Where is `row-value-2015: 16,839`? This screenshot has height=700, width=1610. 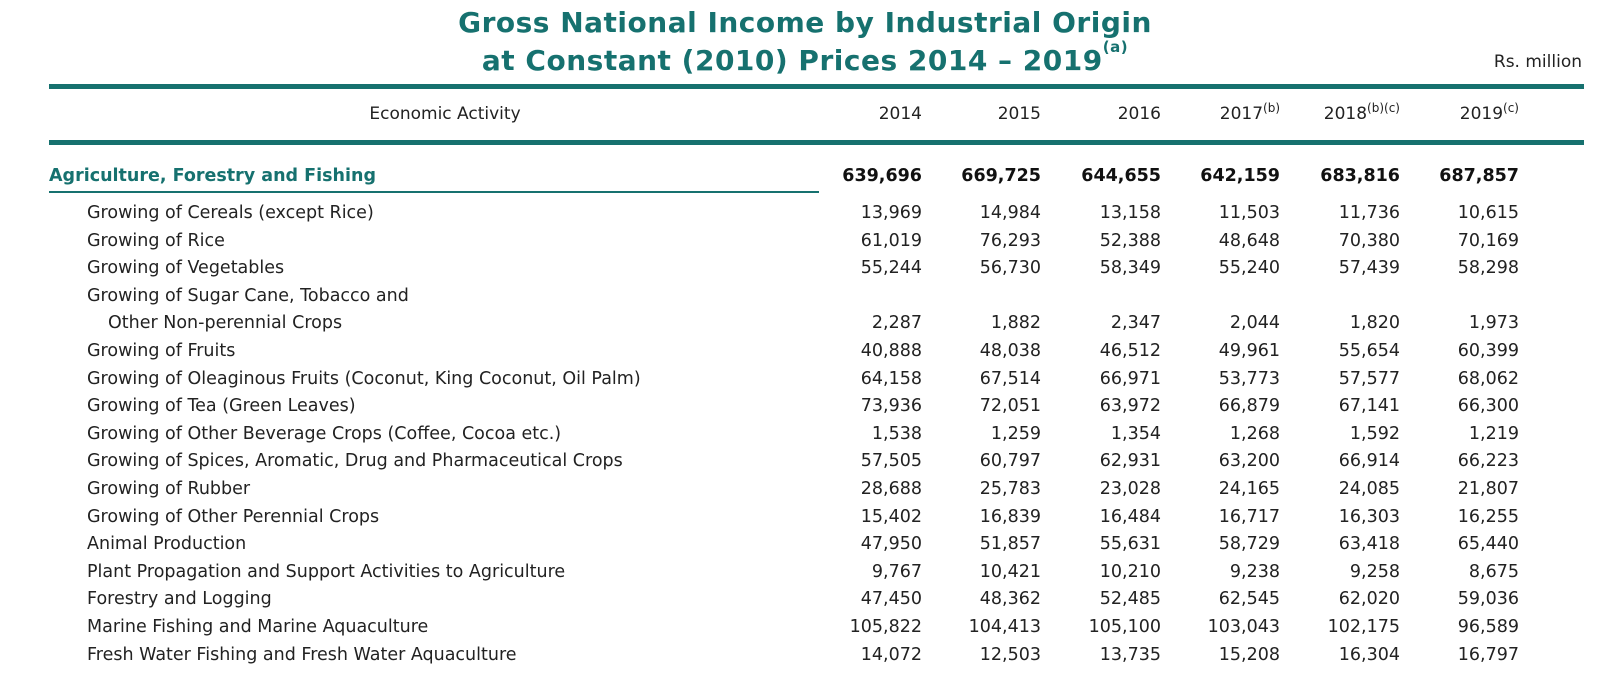
row-value-2015: 16,839 is located at coordinates (1010, 516).